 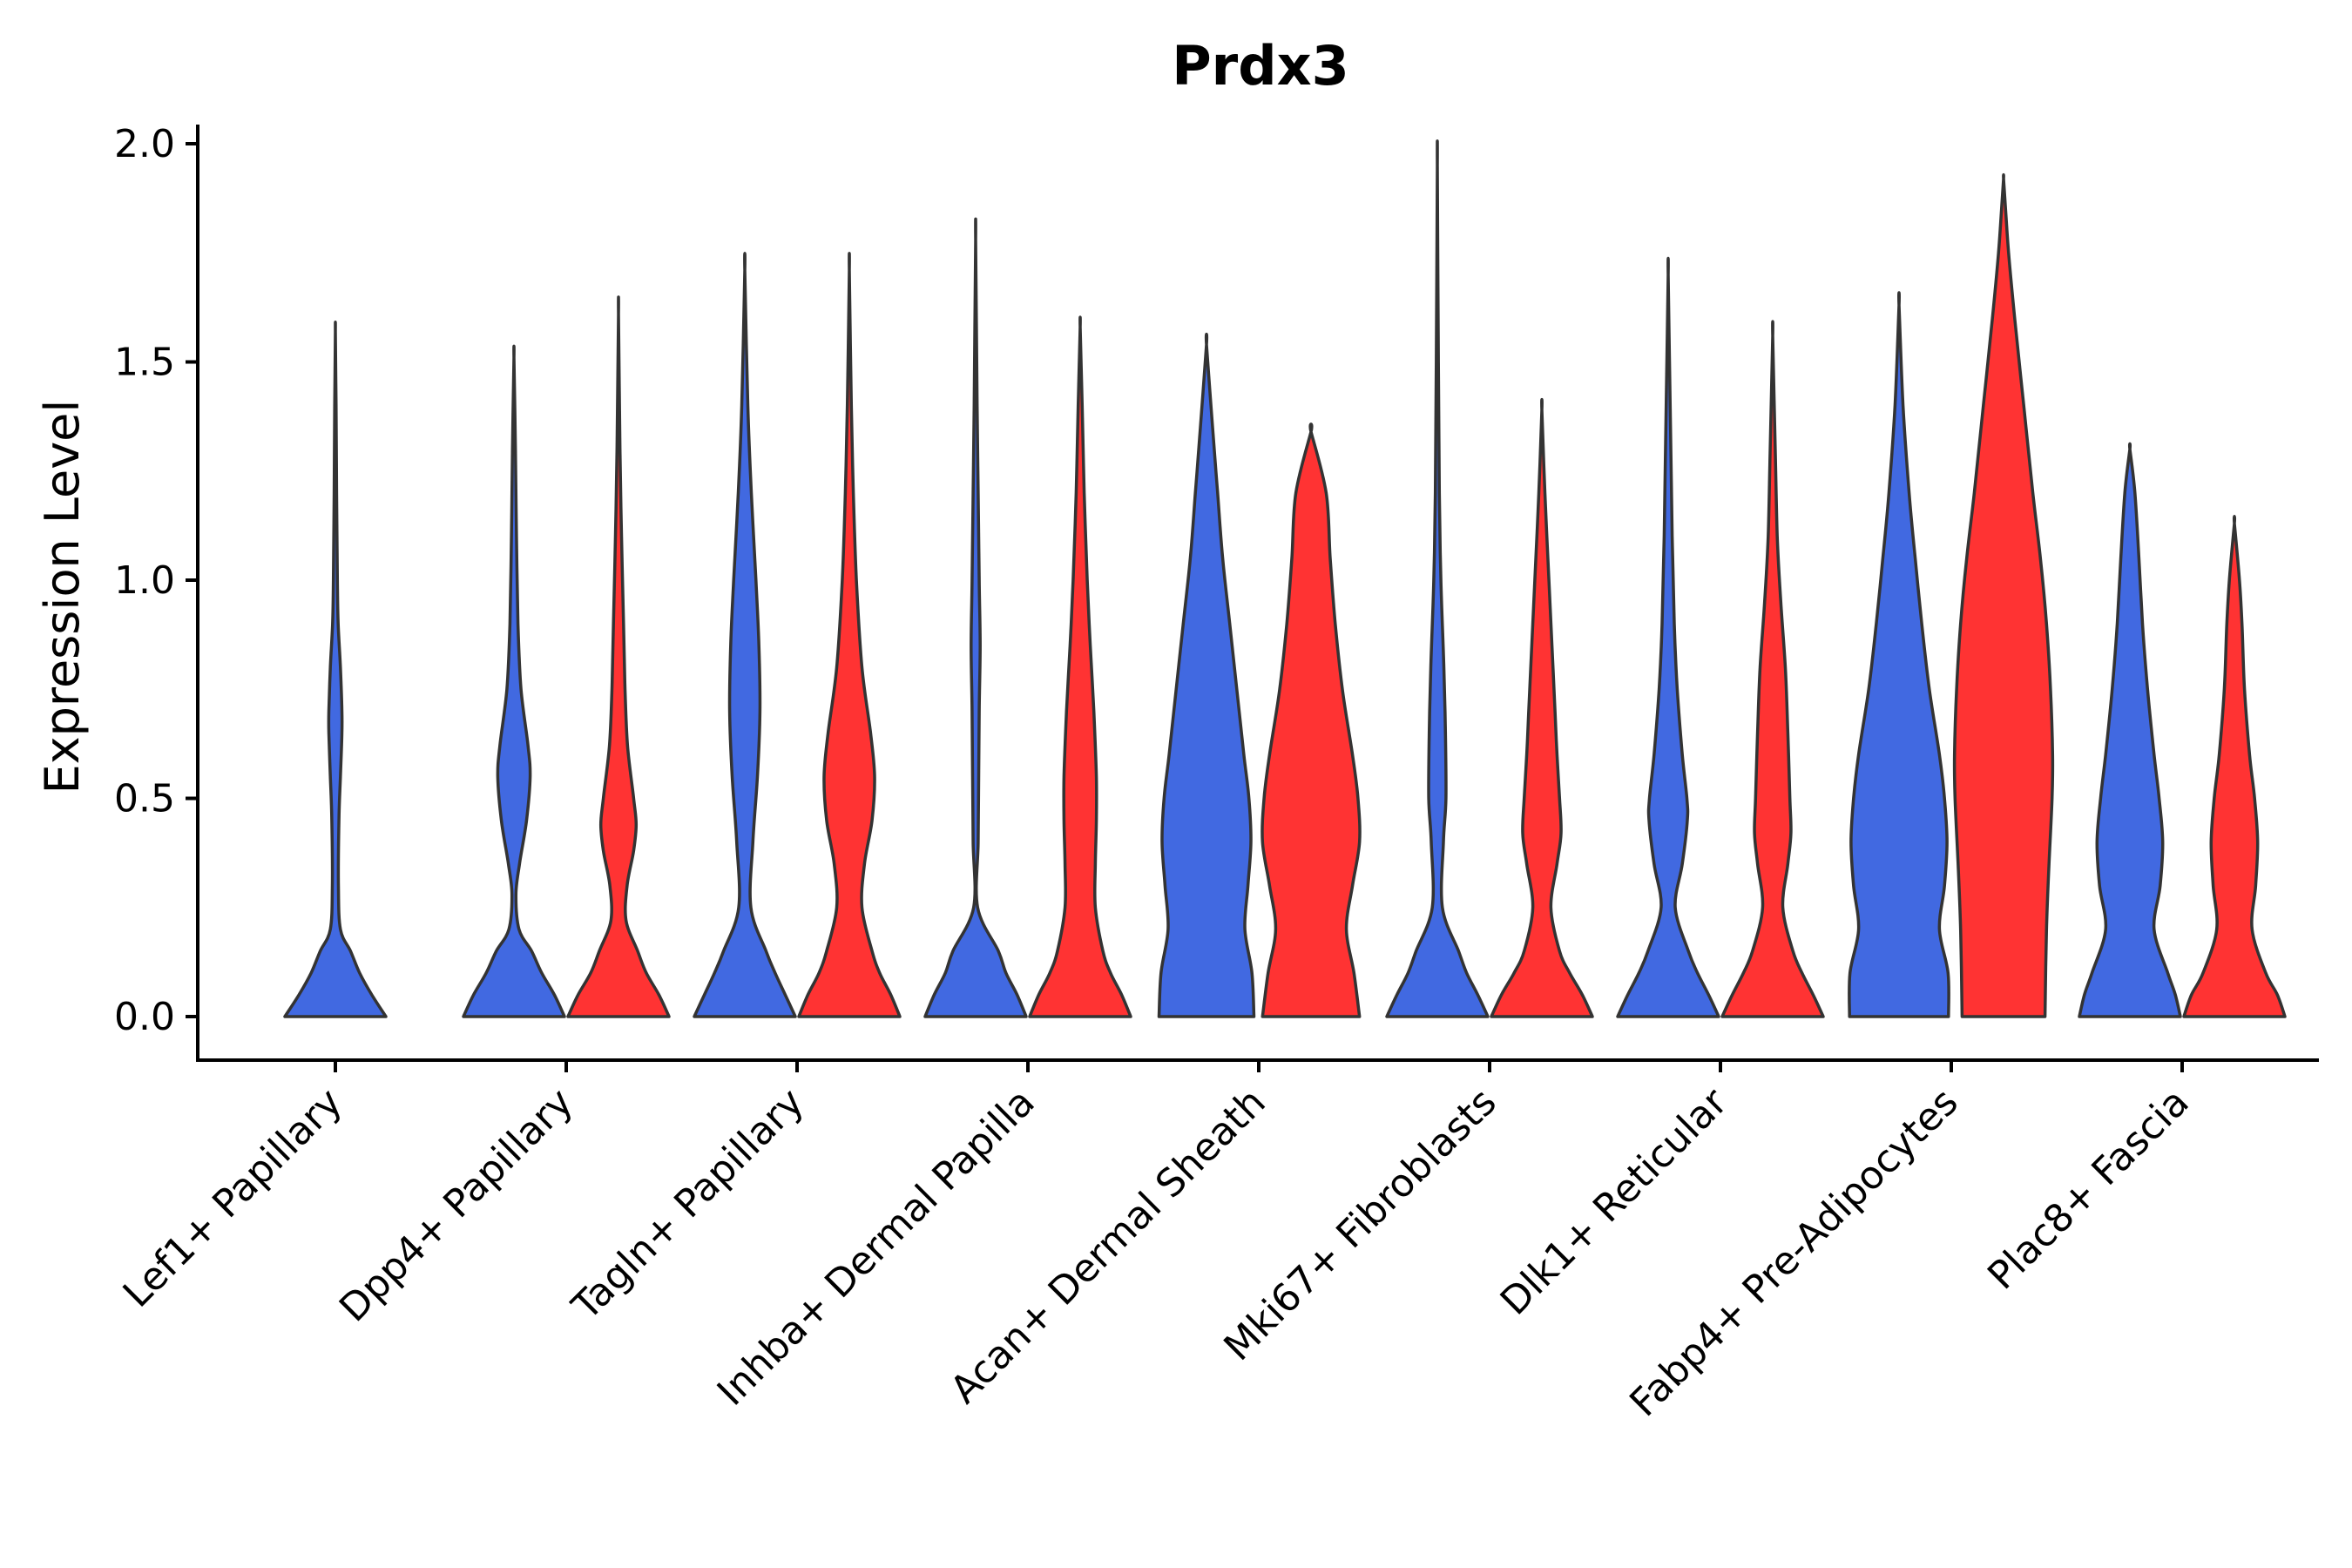 What do you see at coordinates (2088, 1189) in the screenshot?
I see `x-tick-label: Plac8+ Fascia` at bounding box center [2088, 1189].